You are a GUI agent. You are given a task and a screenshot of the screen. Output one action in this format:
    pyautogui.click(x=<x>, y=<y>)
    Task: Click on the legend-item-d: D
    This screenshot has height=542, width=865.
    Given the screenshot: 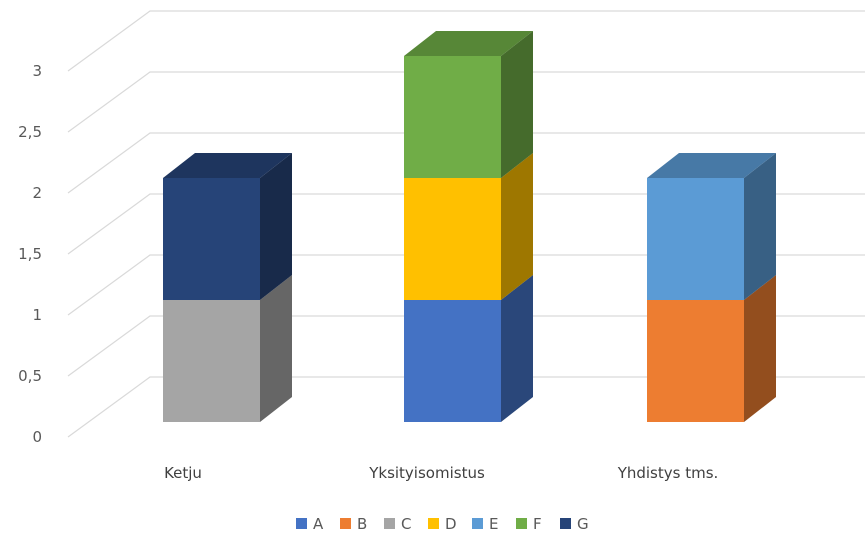 What is the action you would take?
    pyautogui.click(x=442, y=524)
    